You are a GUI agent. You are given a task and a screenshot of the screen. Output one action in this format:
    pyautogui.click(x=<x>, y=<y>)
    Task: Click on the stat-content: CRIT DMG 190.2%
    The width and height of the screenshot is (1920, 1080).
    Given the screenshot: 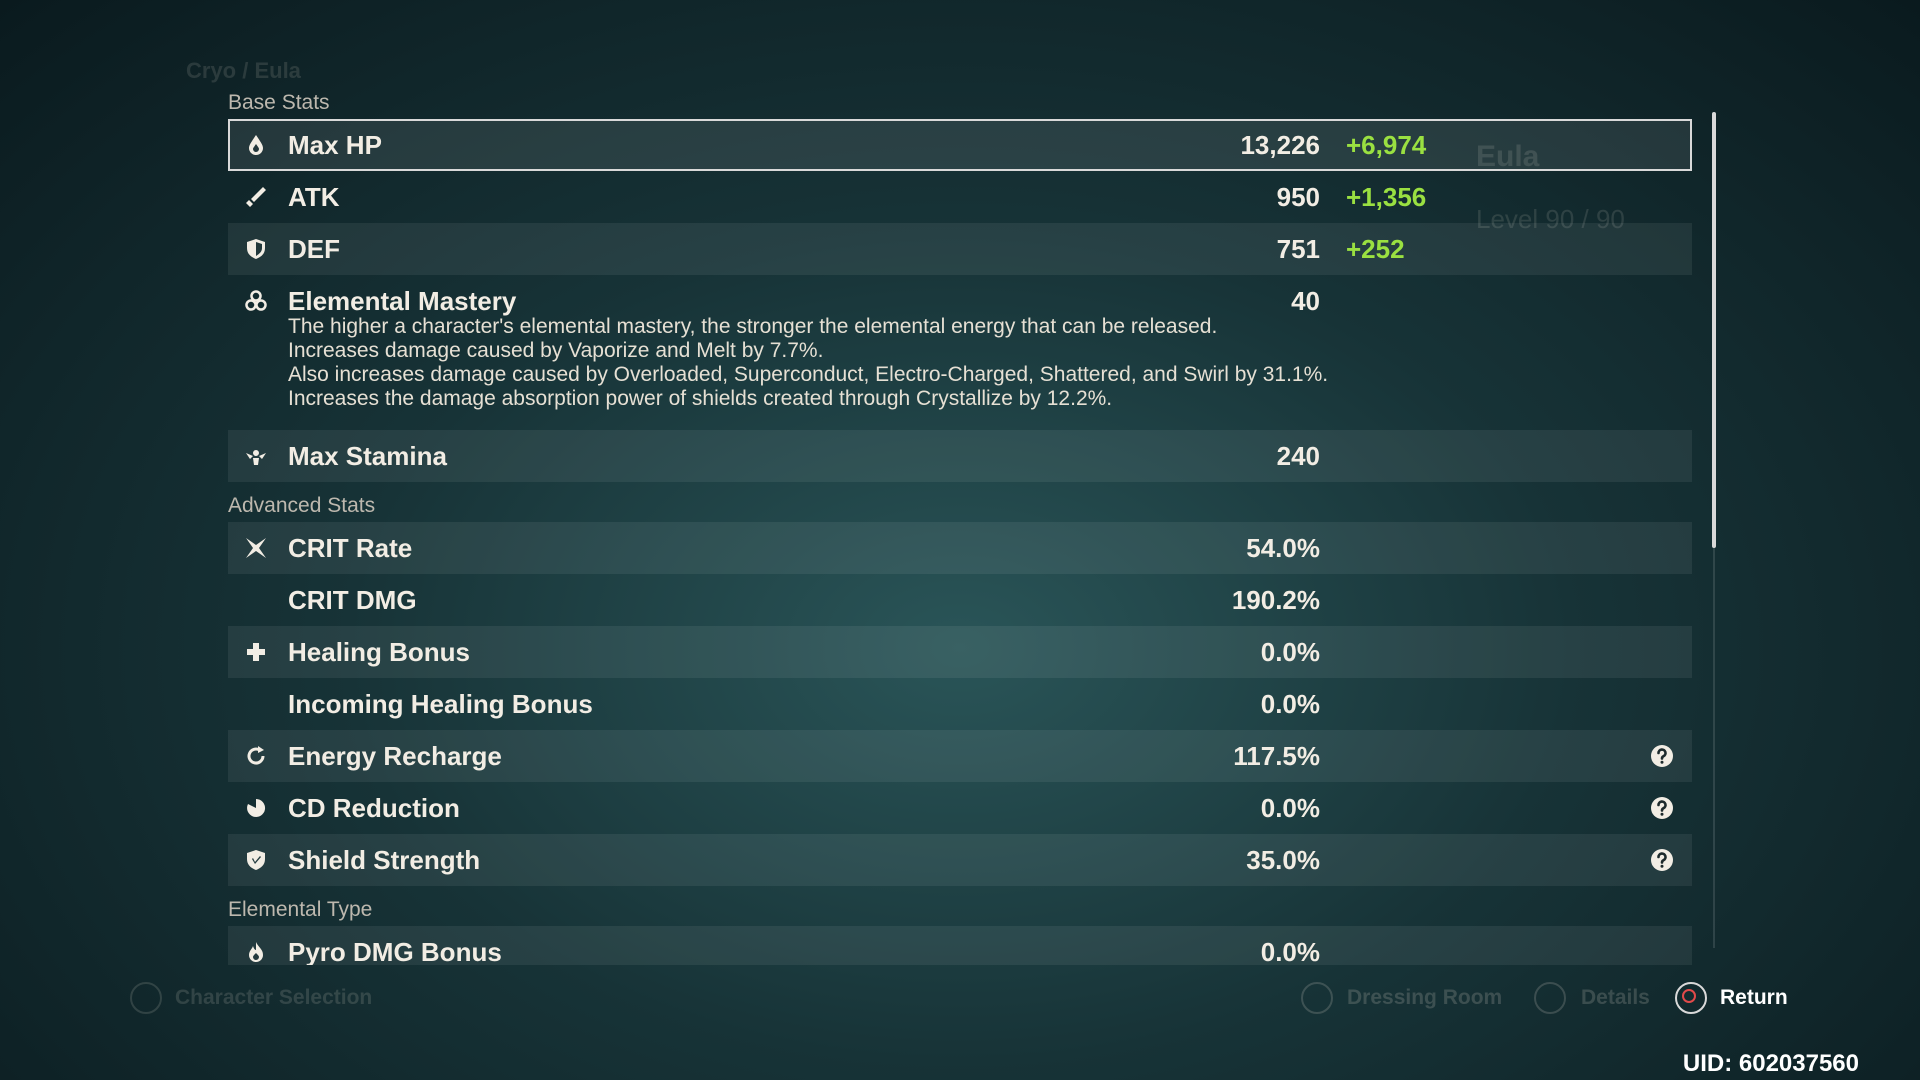 What is the action you would take?
    pyautogui.click(x=960, y=600)
    